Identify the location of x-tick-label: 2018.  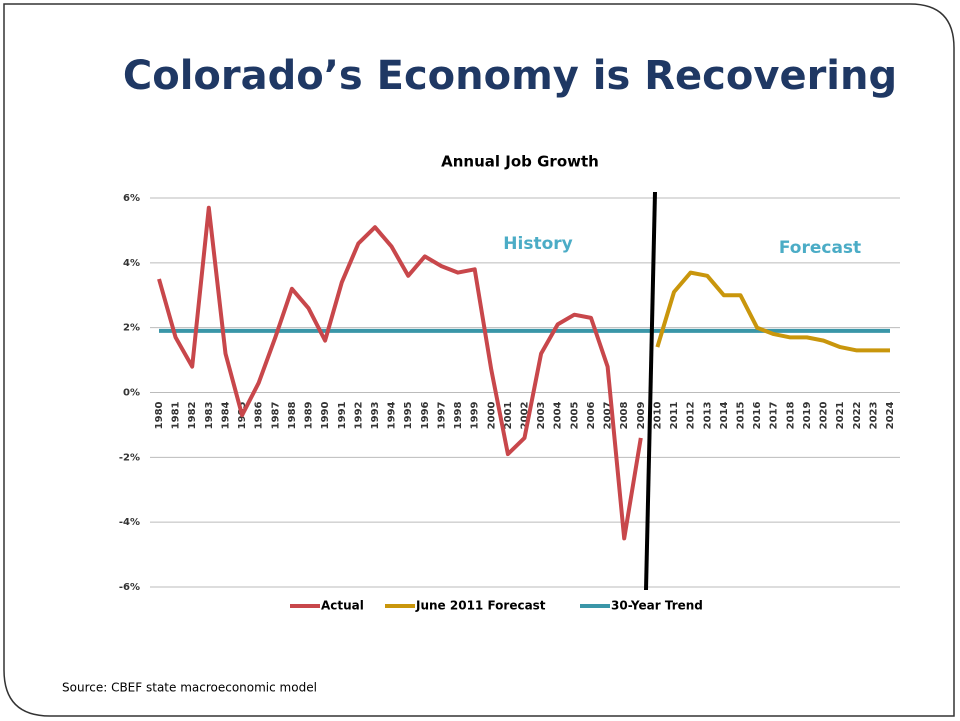
(790, 415).